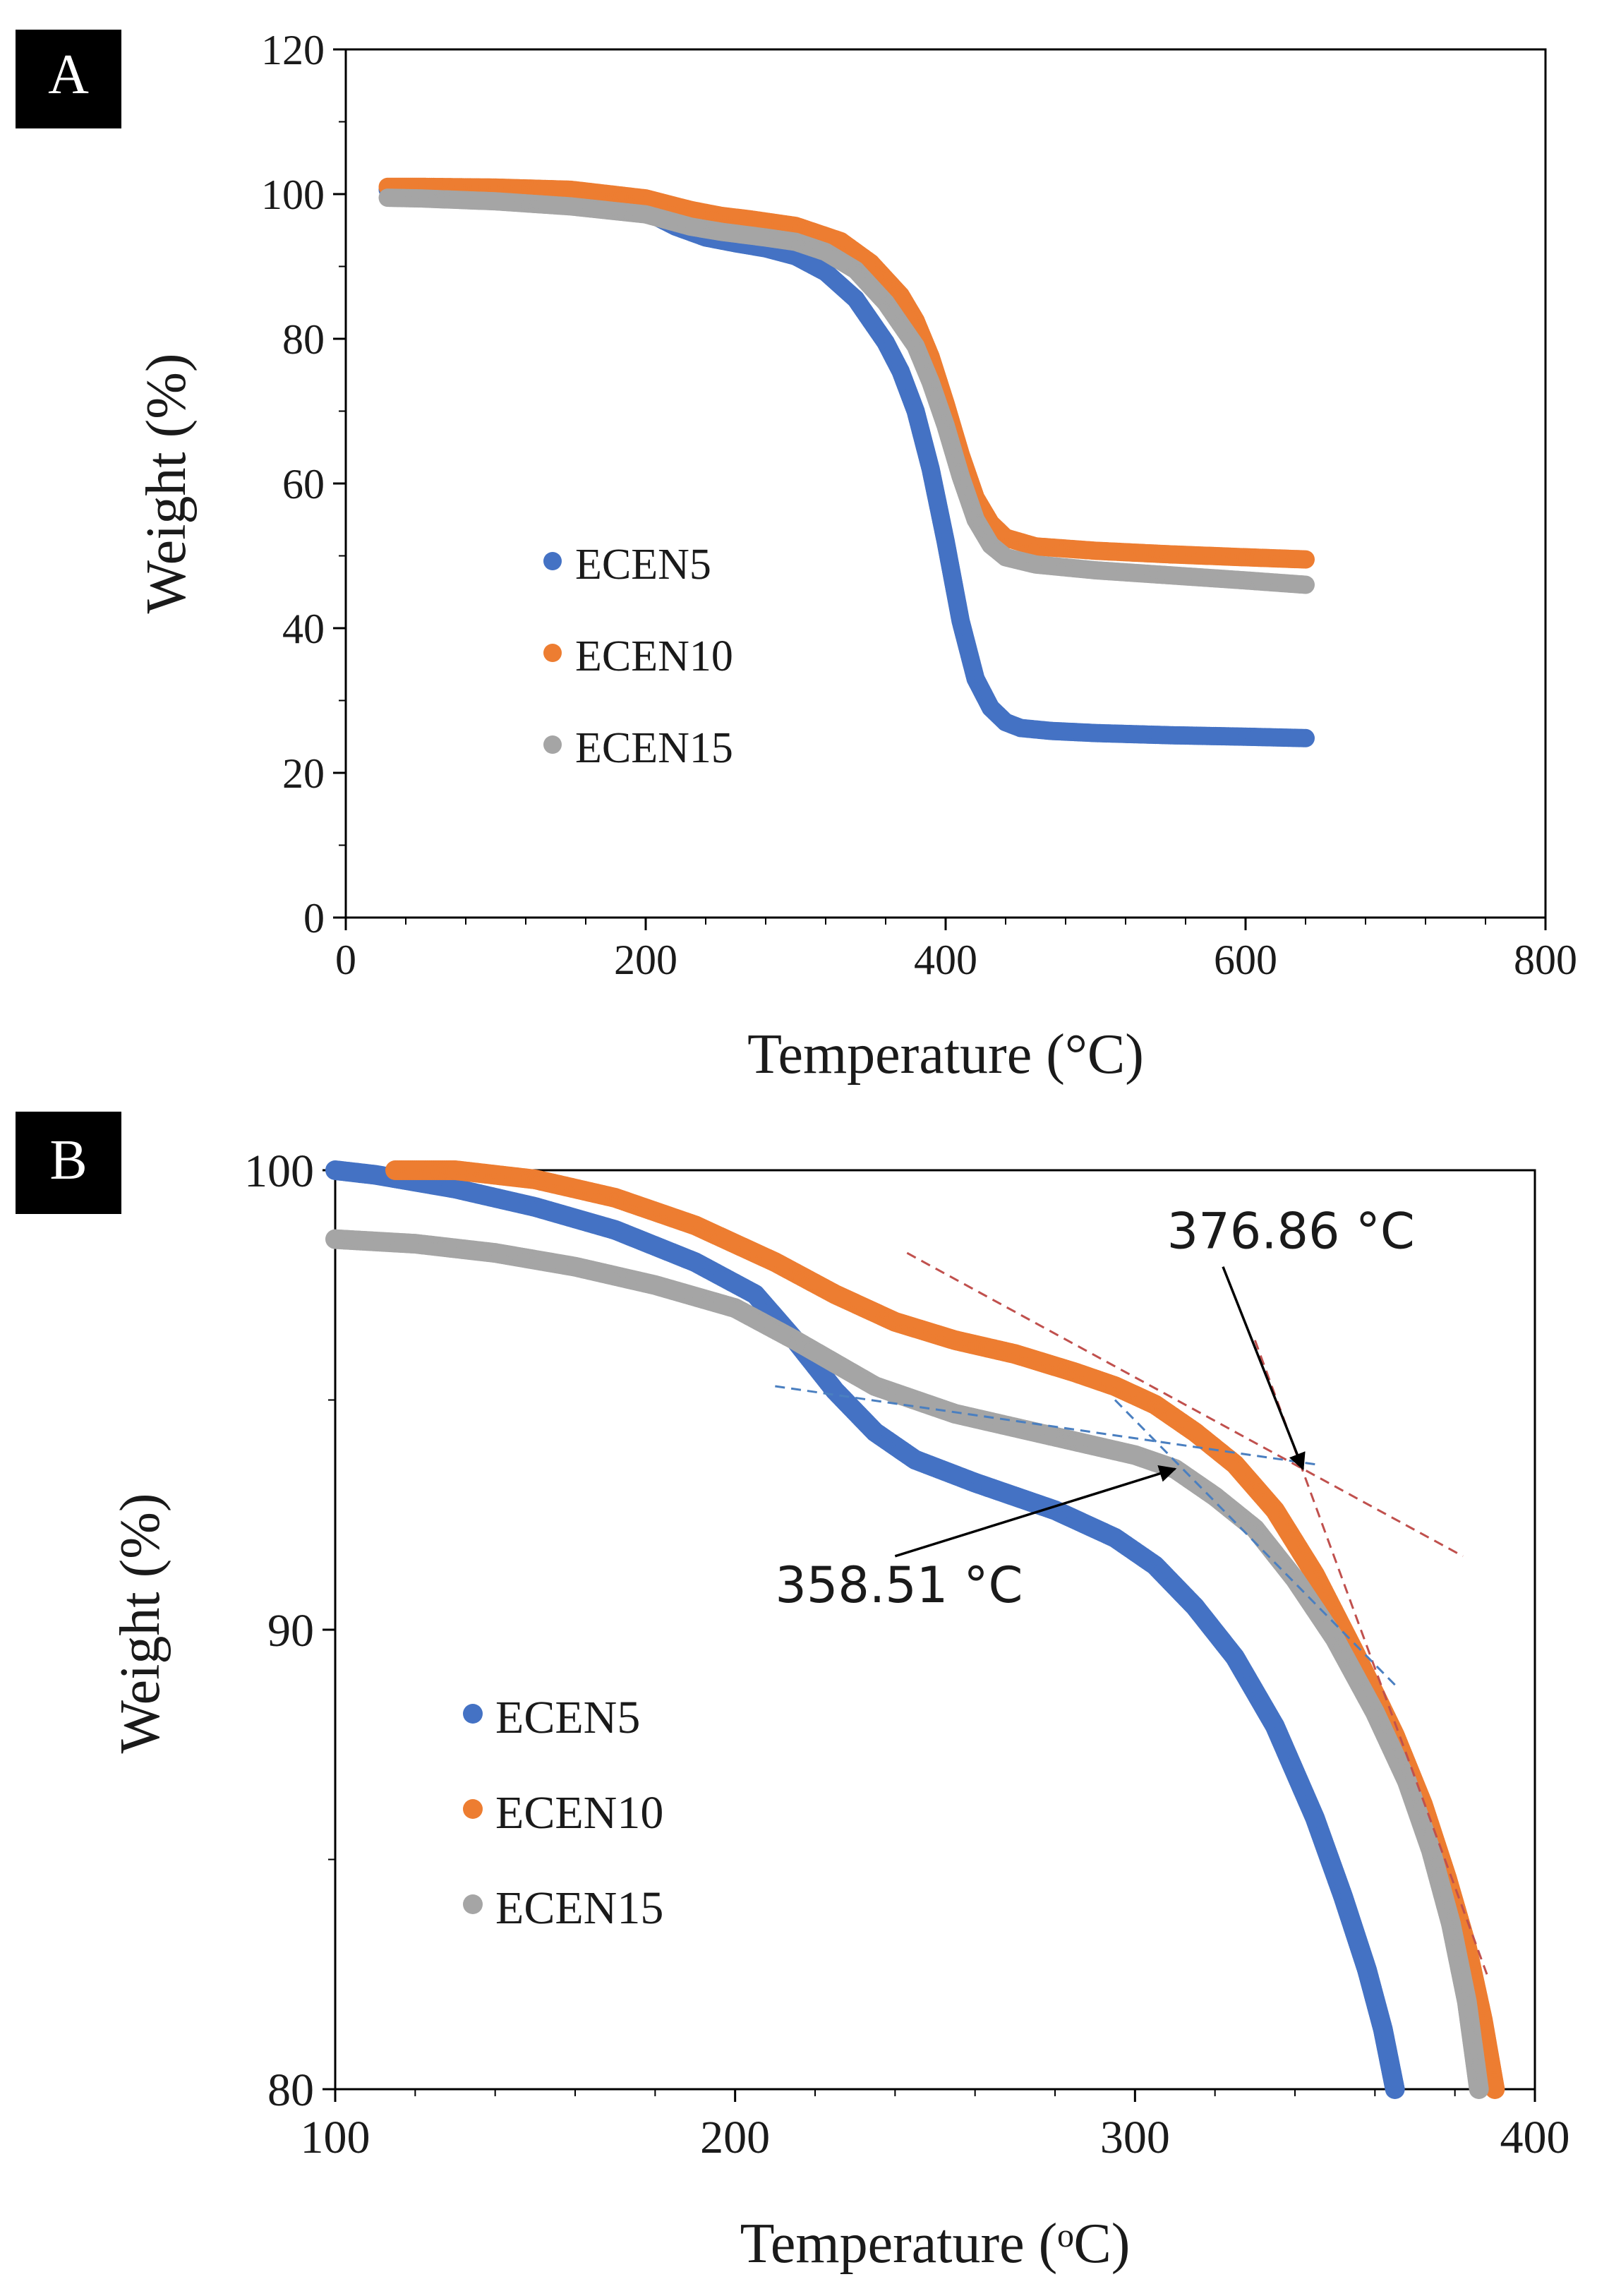 The height and width of the screenshot is (2296, 1597). I want to click on panel-b-legend-marker-ecen5, so click(473, 1714).